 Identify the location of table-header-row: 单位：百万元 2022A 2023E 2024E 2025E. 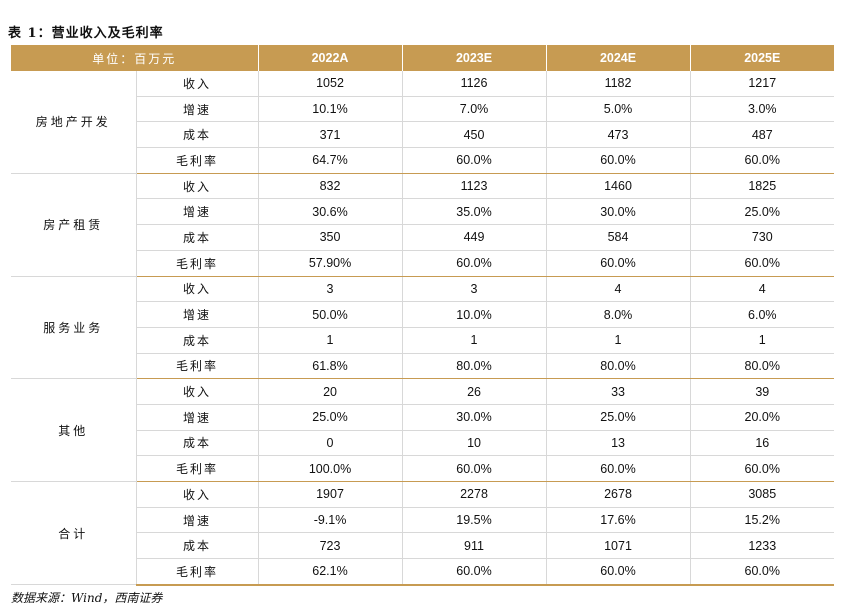
(423, 58).